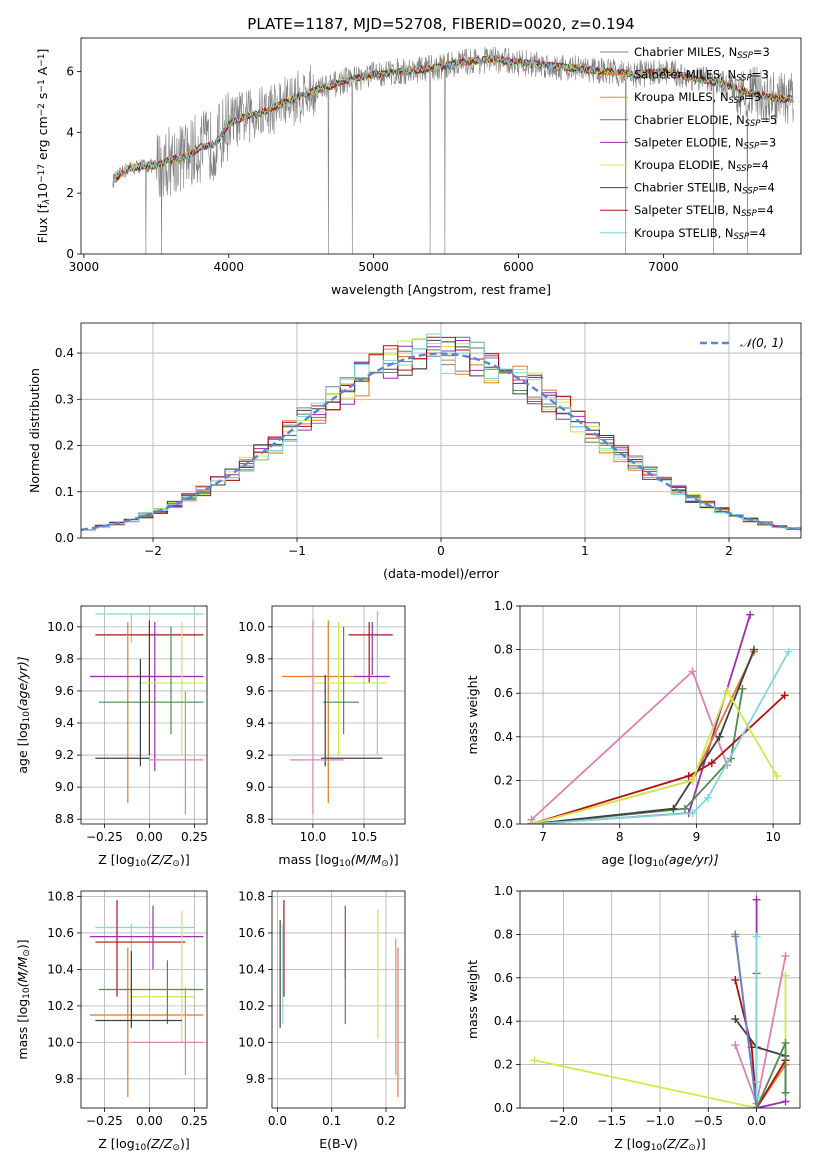 This screenshot has height=1170, width=819. Describe the element at coordinates (22, 1029) in the screenshot. I see `label-part: mass [log` at that location.